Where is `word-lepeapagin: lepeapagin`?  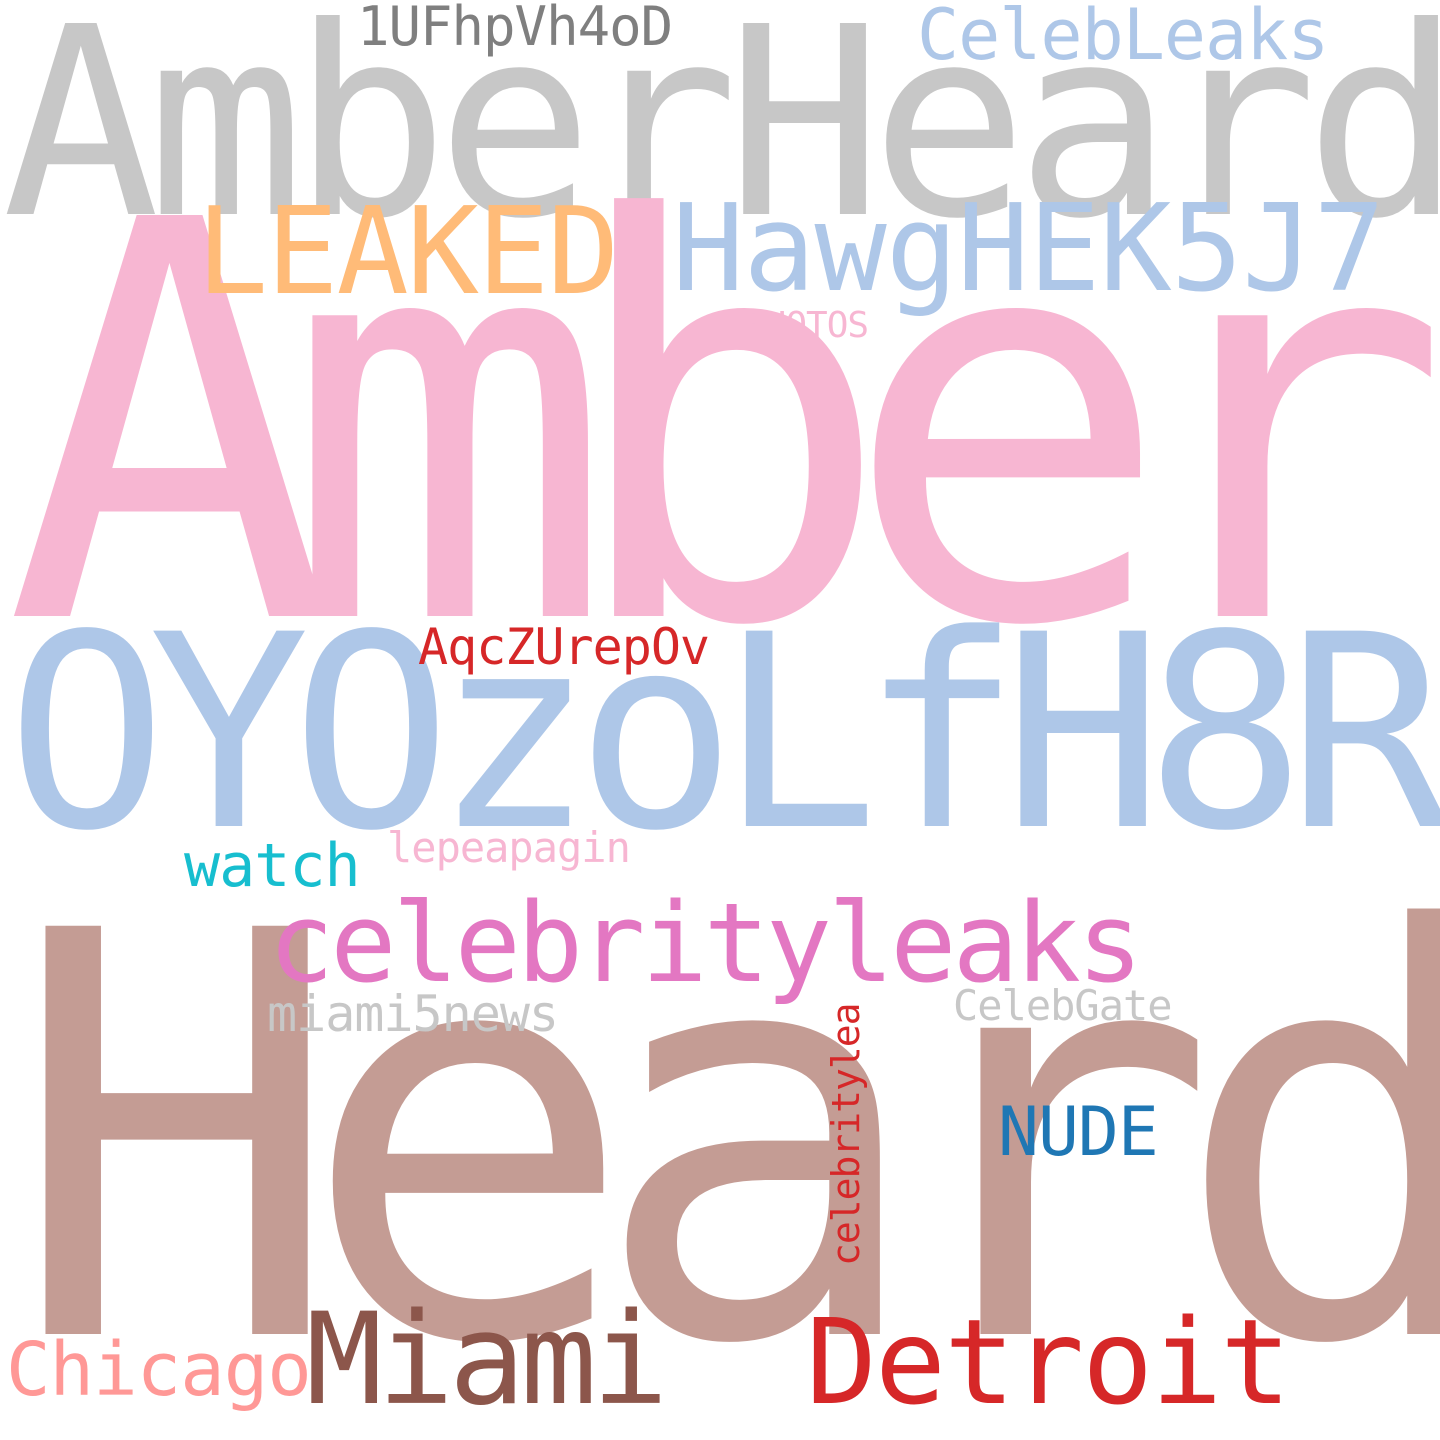 word-lepeapagin: lepeapagin is located at coordinates (509, 847).